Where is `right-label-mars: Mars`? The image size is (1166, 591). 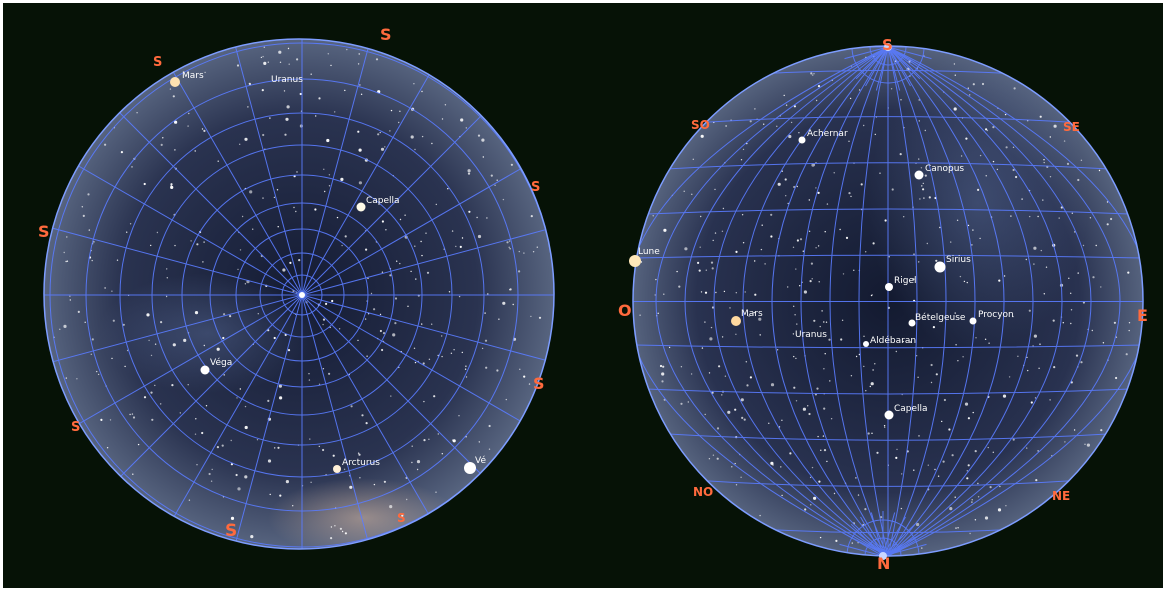 right-label-mars: Mars is located at coordinates (752, 314).